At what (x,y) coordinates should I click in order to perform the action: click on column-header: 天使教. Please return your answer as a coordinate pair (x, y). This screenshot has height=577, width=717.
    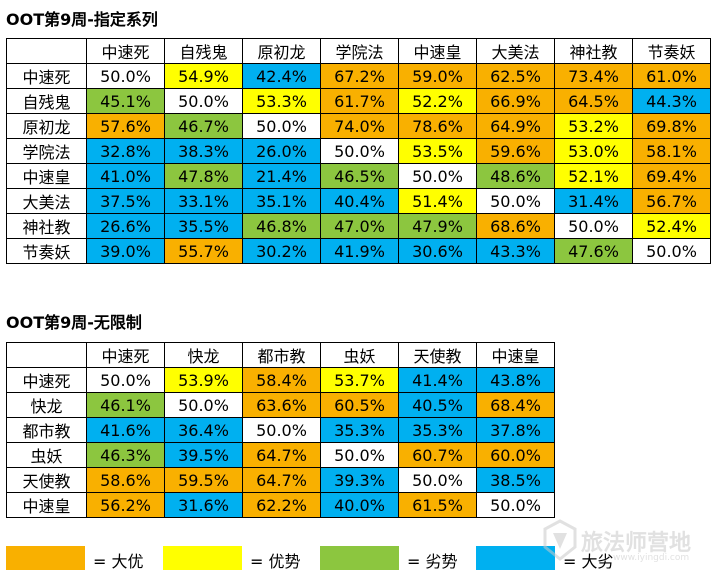
    Looking at the image, I should click on (437, 355).